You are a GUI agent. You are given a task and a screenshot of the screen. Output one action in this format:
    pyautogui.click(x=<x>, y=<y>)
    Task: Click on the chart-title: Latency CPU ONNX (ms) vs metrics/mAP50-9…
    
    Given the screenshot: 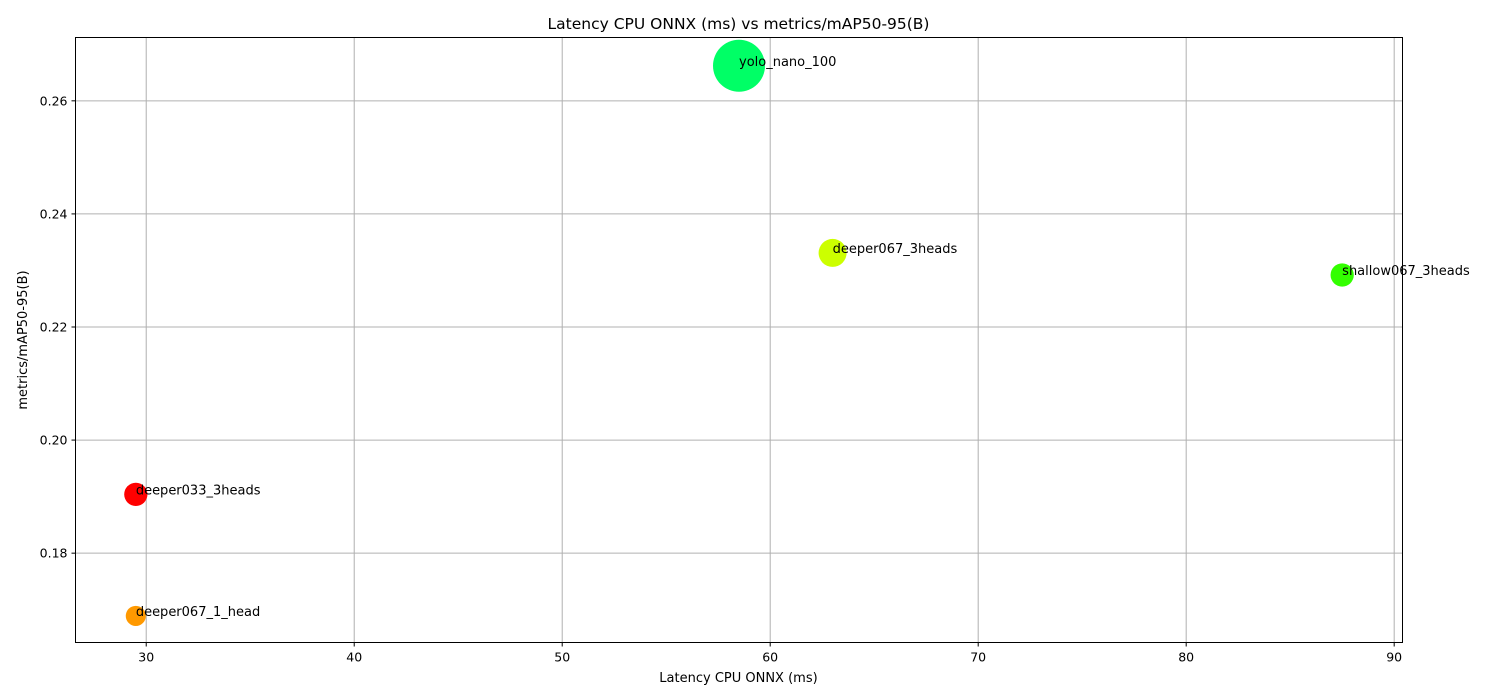 What is the action you would take?
    pyautogui.click(x=739, y=24)
    